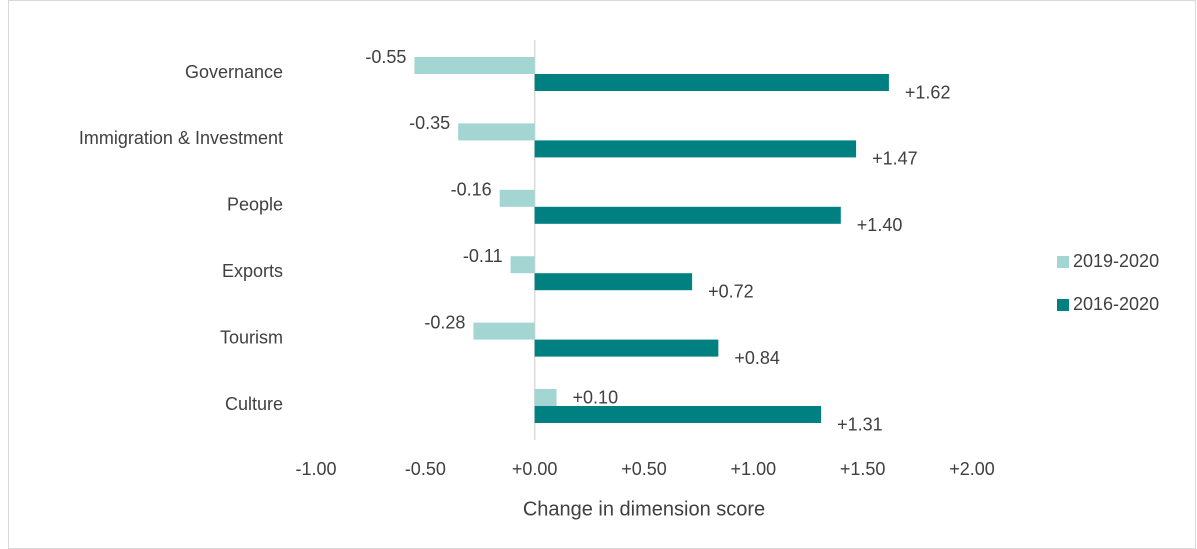 This screenshot has height=549, width=1197. I want to click on data-label: -0.11, so click(483, 256).